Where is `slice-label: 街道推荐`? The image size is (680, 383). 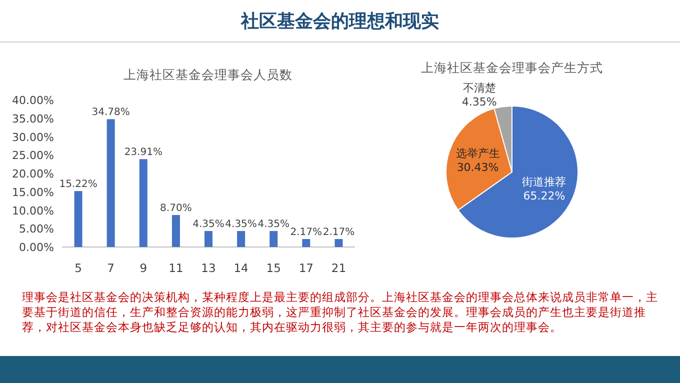
slice-label: 街道推荐 is located at coordinates (544, 182).